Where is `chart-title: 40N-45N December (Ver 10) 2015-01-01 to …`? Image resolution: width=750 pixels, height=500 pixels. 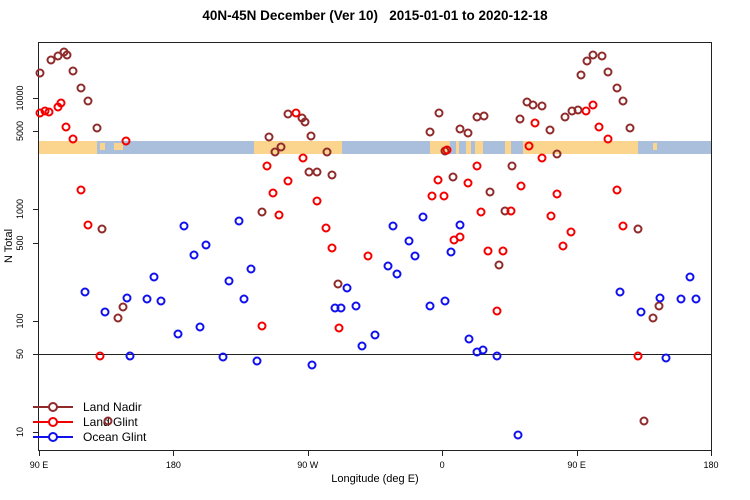 chart-title: 40N-45N December (Ver 10) 2015-01-01 to … is located at coordinates (375, 15).